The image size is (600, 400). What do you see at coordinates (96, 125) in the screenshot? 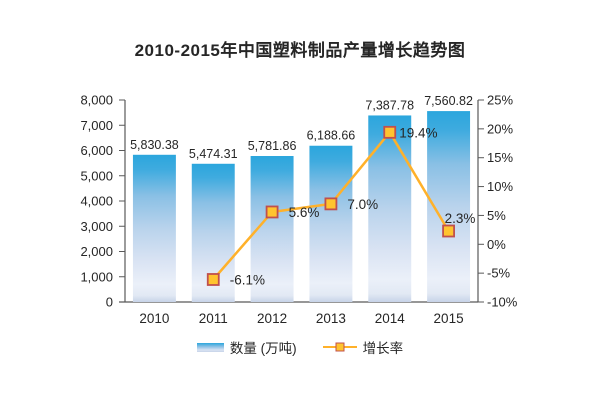
I see `left-axis-tick-label: 7,000` at bounding box center [96, 125].